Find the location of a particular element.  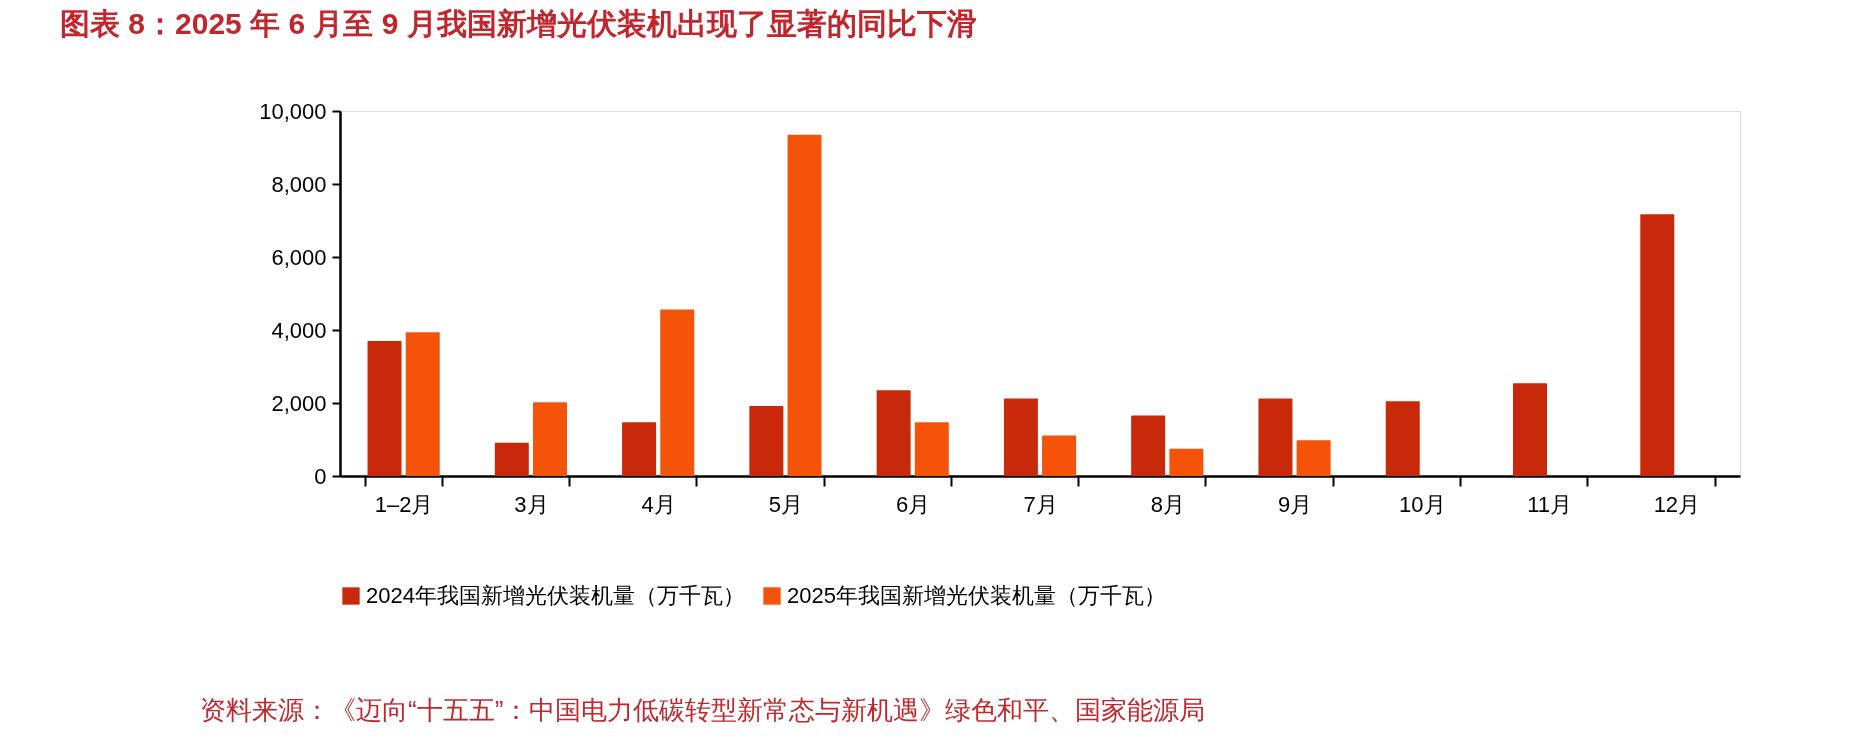

x-tick-label: 5月 is located at coordinates (786, 504).